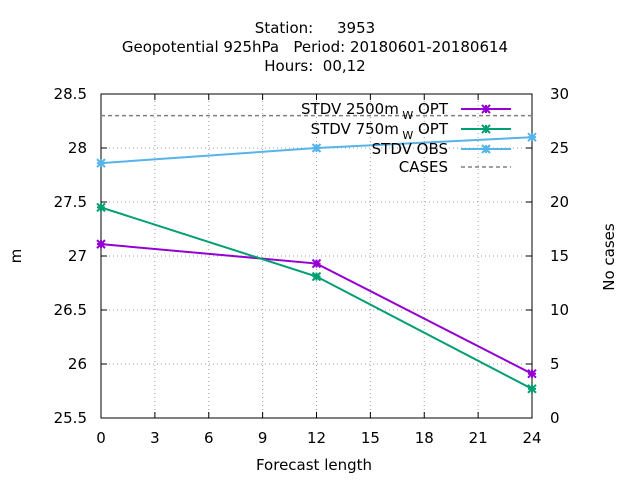  I want to click on title-line-3: Hours: 00,12, so click(314, 66).